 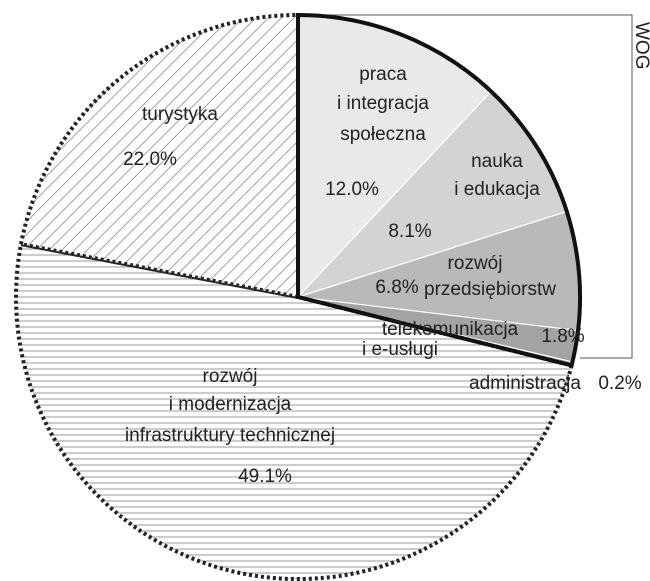 What do you see at coordinates (400, 349) in the screenshot?
I see `slice-label-line: i e-usługi` at bounding box center [400, 349].